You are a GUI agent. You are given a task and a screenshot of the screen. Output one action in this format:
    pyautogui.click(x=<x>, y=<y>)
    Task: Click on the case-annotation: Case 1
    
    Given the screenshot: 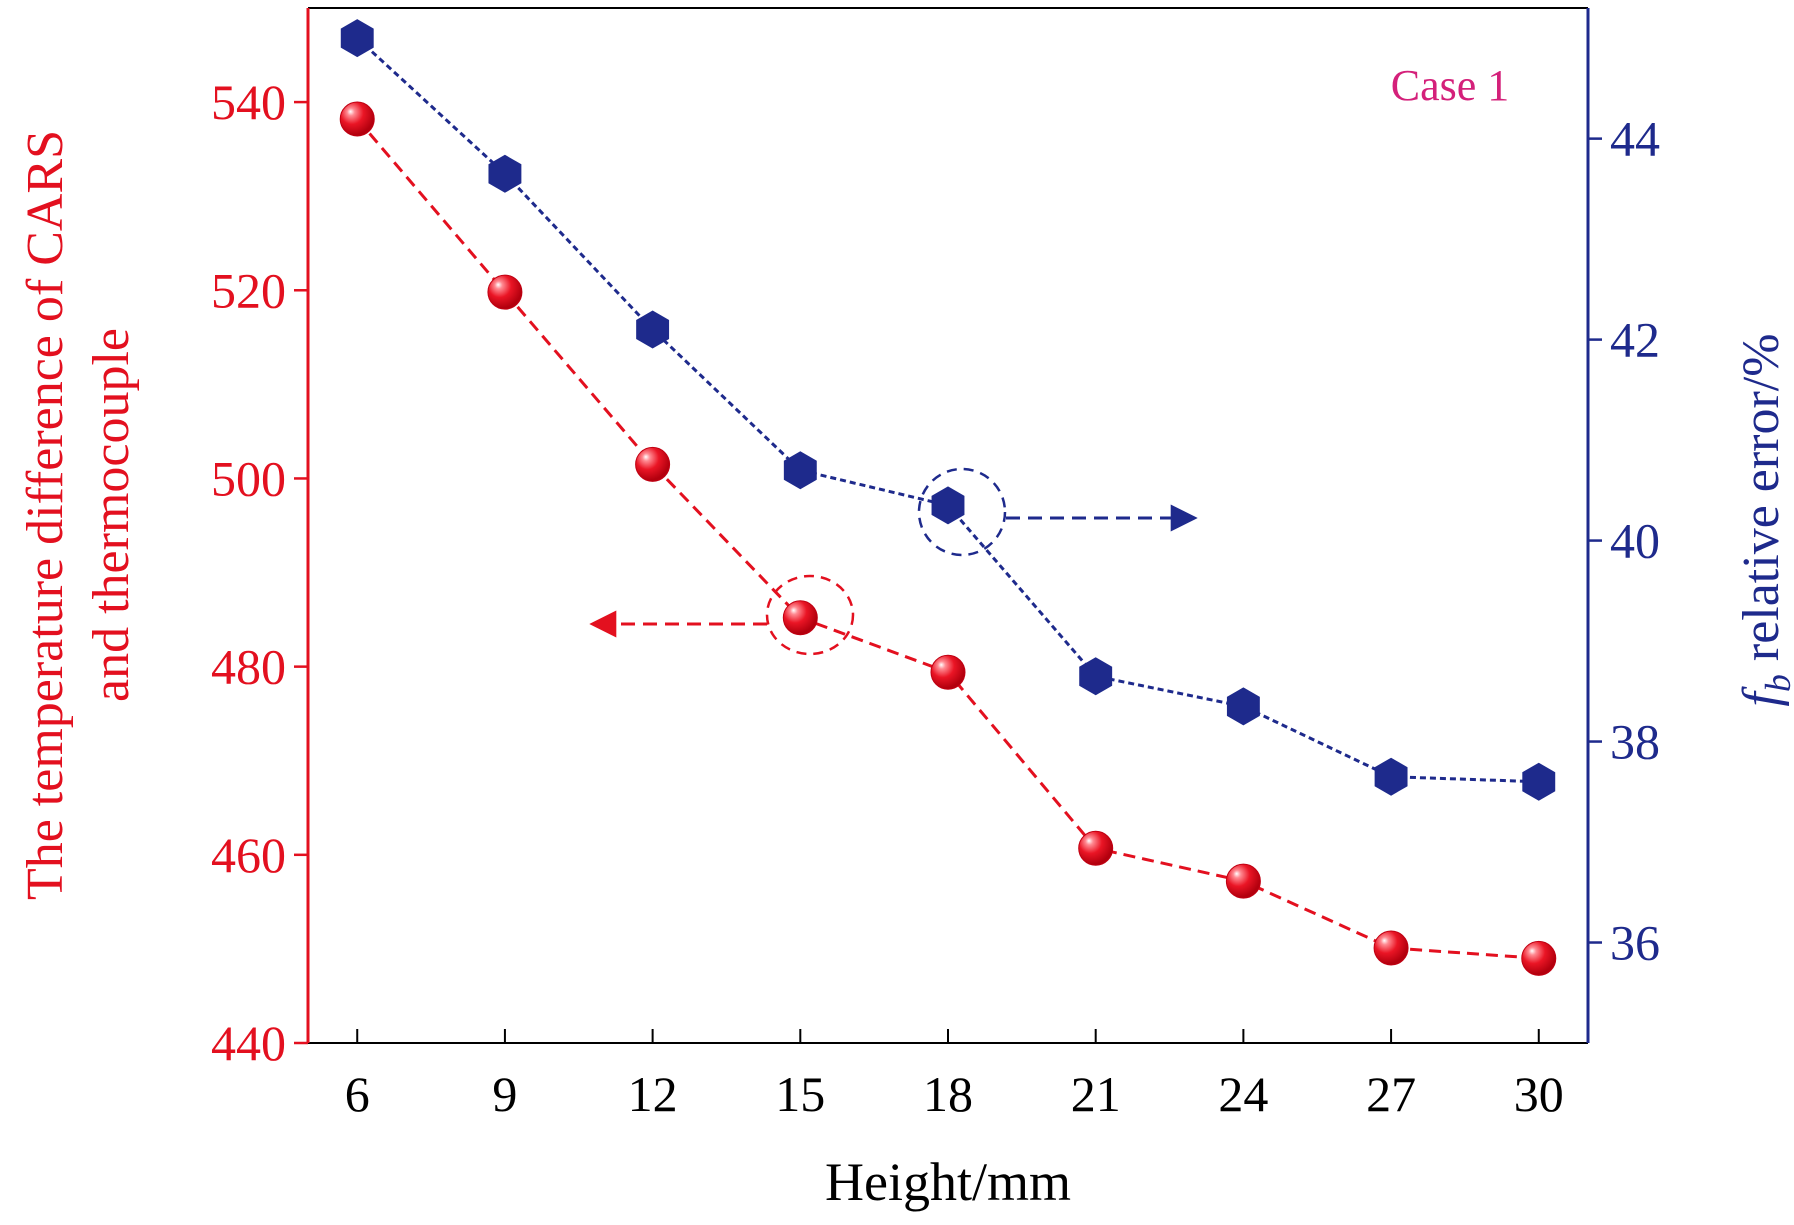 What is the action you would take?
    pyautogui.click(x=1450, y=85)
    